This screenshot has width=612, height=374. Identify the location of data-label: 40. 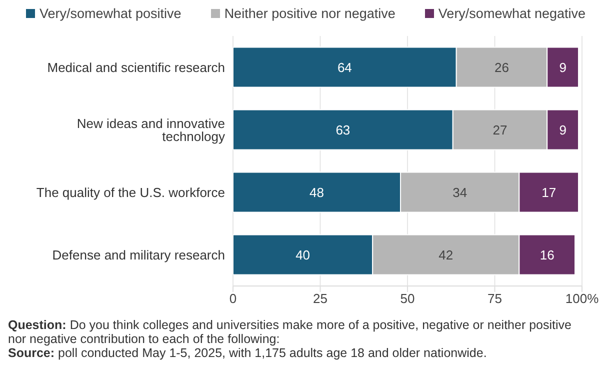
(303, 254).